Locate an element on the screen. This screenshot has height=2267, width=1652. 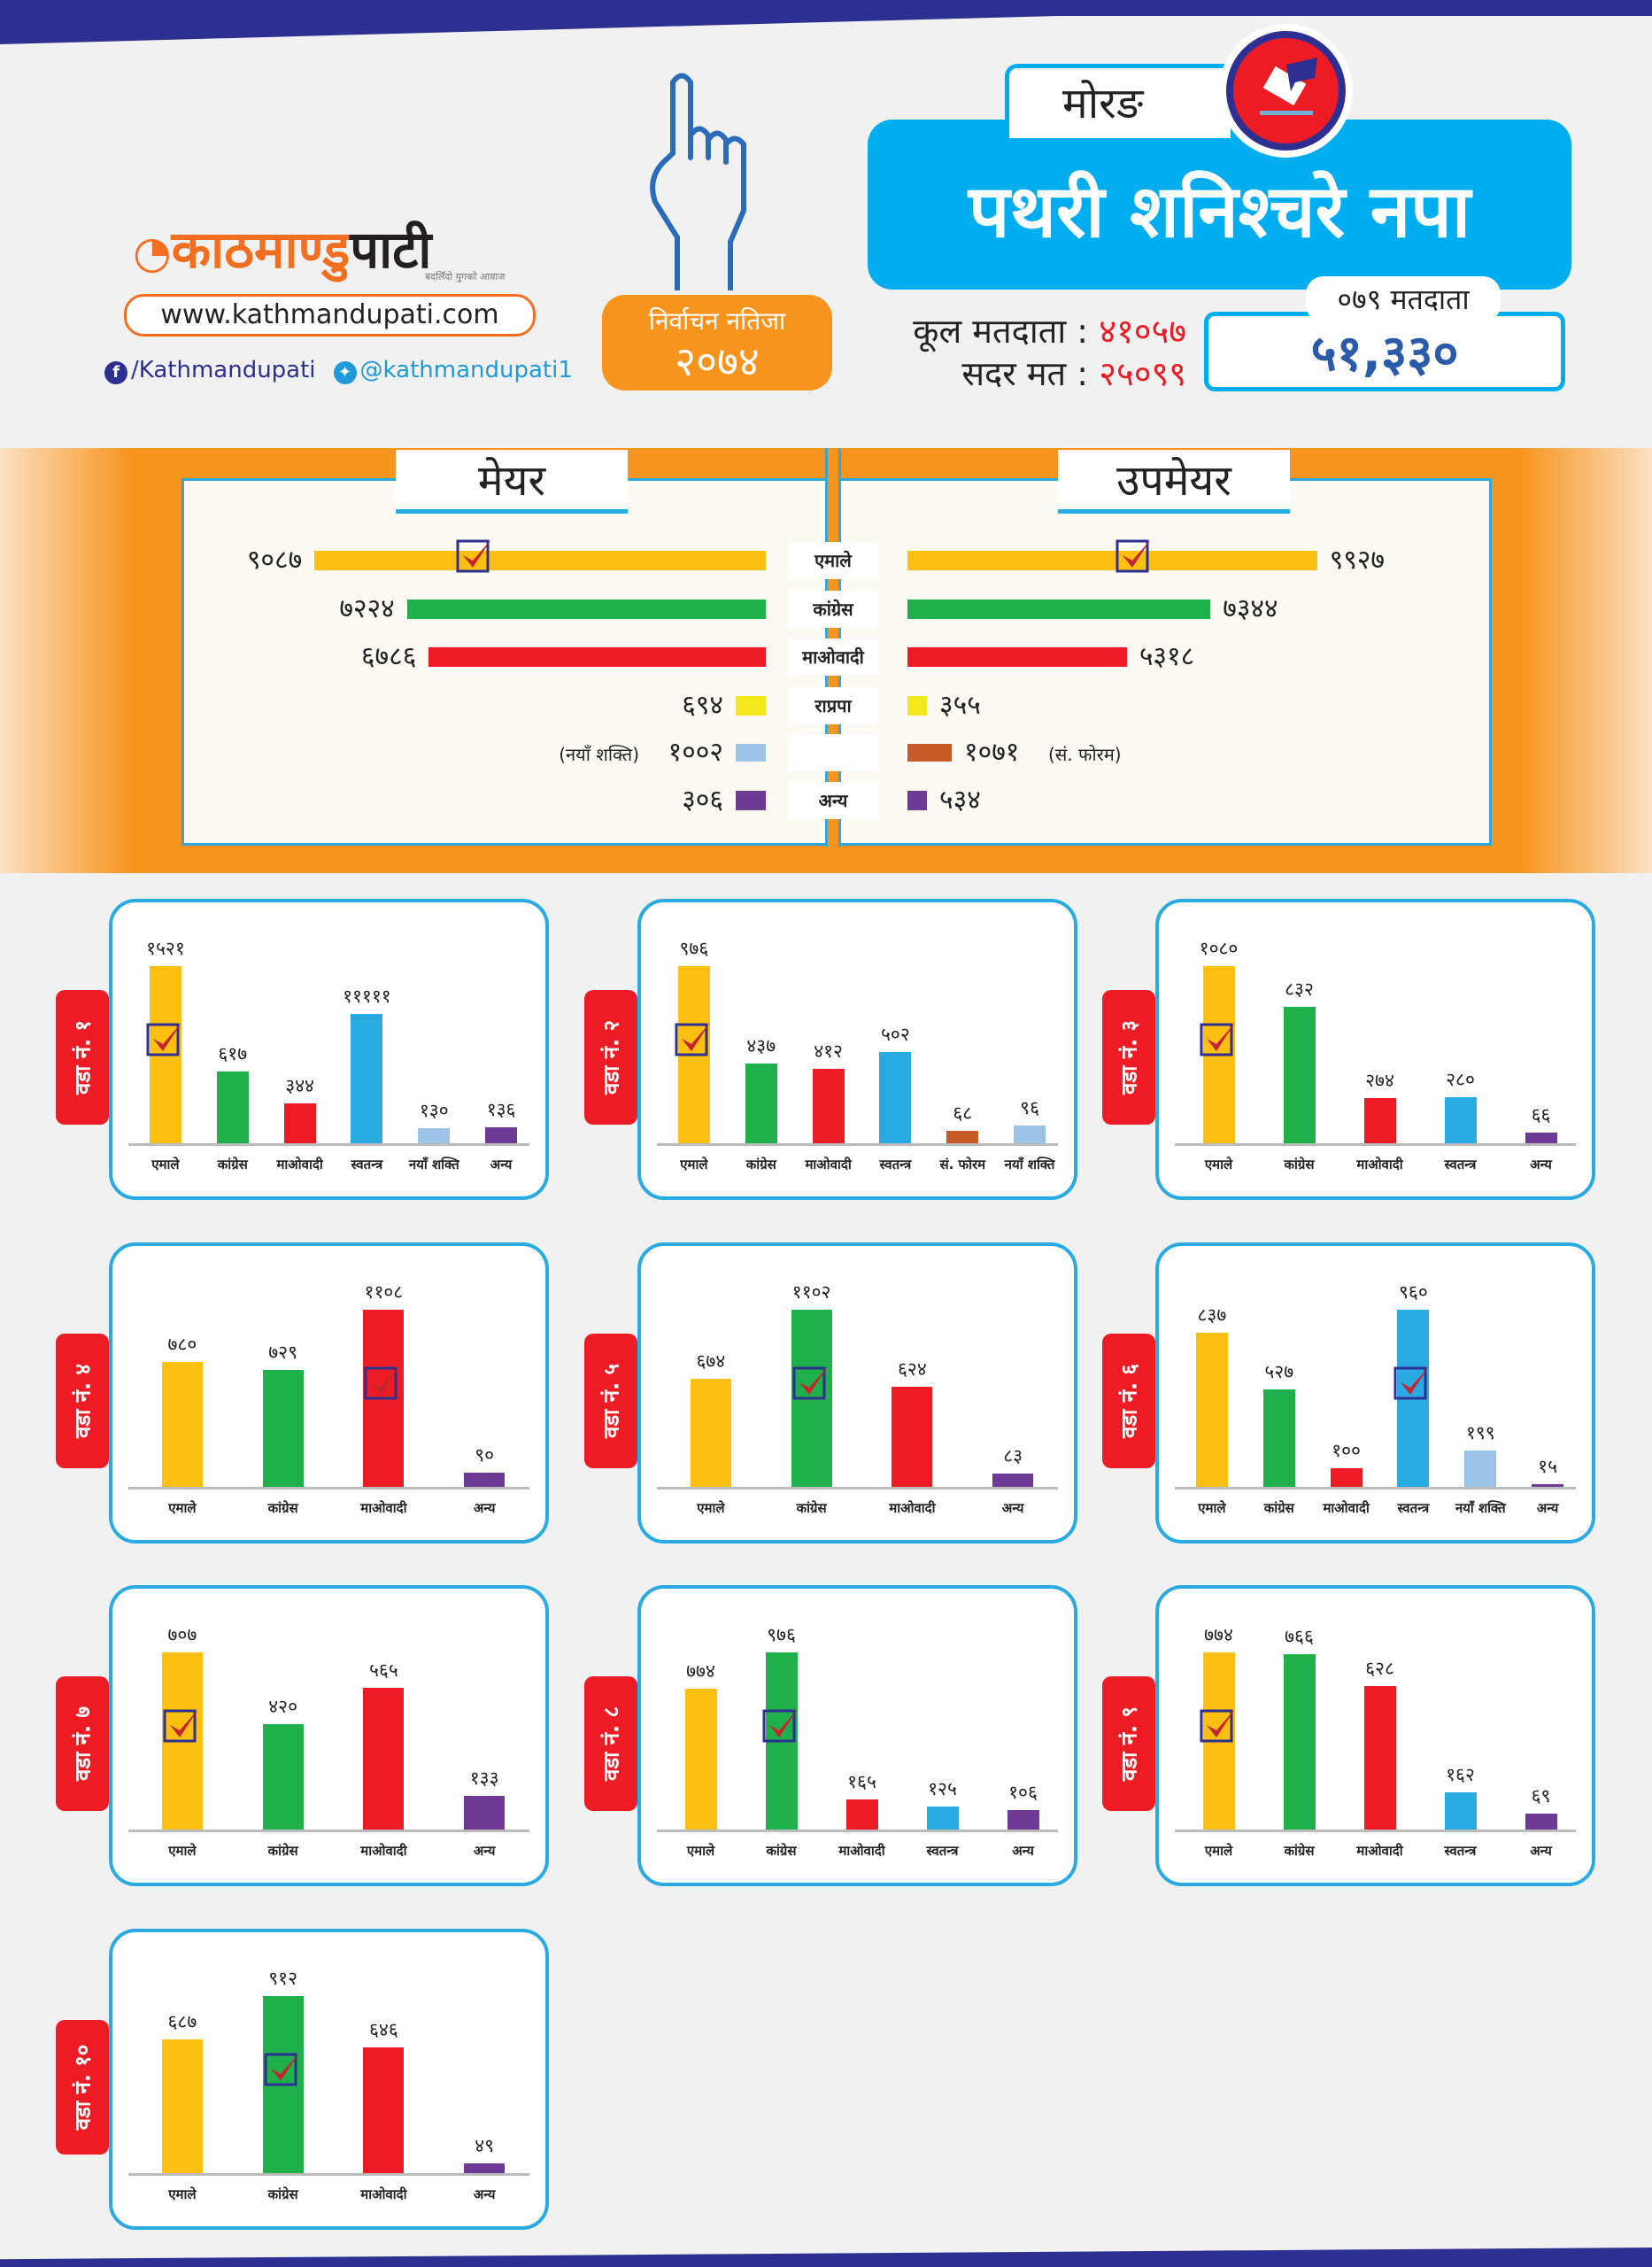
ward-card: ६८७ एमाले ९१२ कांग्रेस ६४६ माओवादी ४९ अन्य is located at coordinates (329, 2079).